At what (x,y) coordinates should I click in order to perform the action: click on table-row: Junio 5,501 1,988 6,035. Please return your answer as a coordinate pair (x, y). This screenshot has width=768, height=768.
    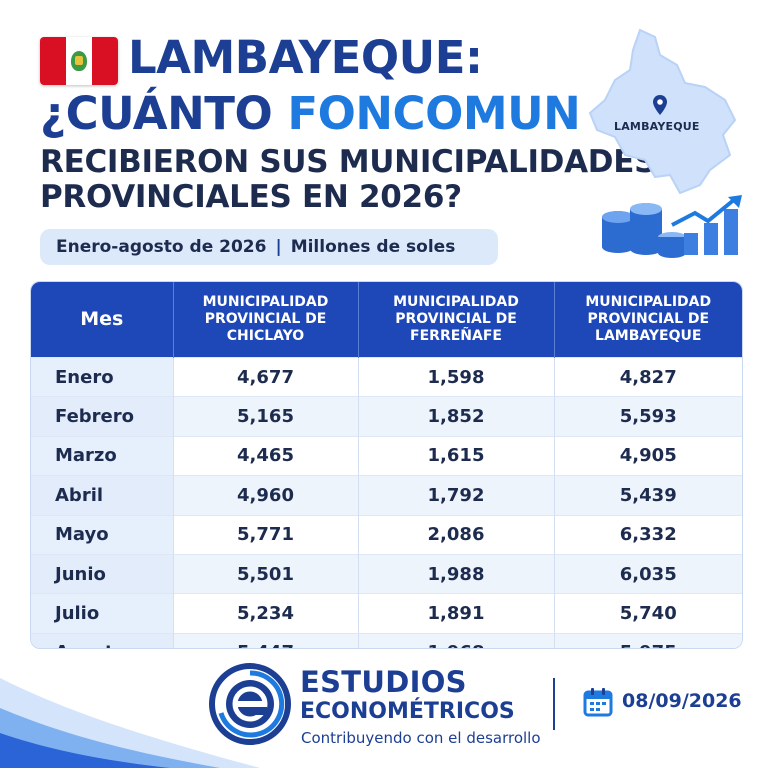
    Looking at the image, I should click on (386, 573).